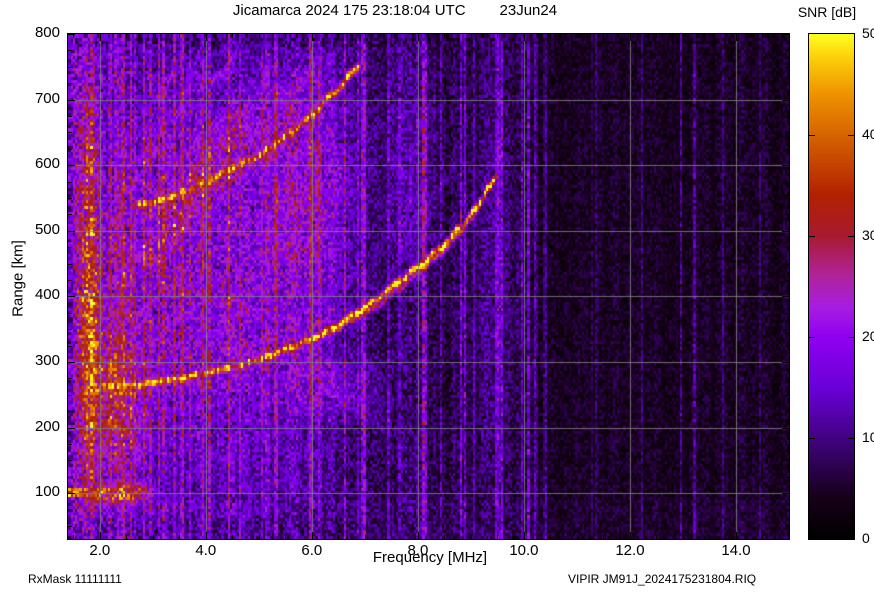 The image size is (874, 595). Describe the element at coordinates (206, 550) in the screenshot. I see `x-tick-label: 4.0` at that location.